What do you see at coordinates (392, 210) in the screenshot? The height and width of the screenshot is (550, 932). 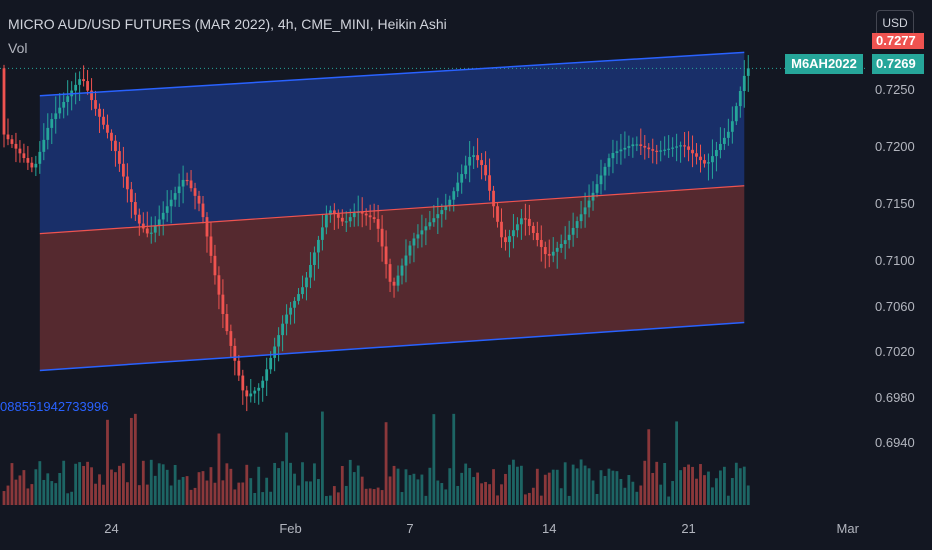 I see `middle-channel-line` at bounding box center [392, 210].